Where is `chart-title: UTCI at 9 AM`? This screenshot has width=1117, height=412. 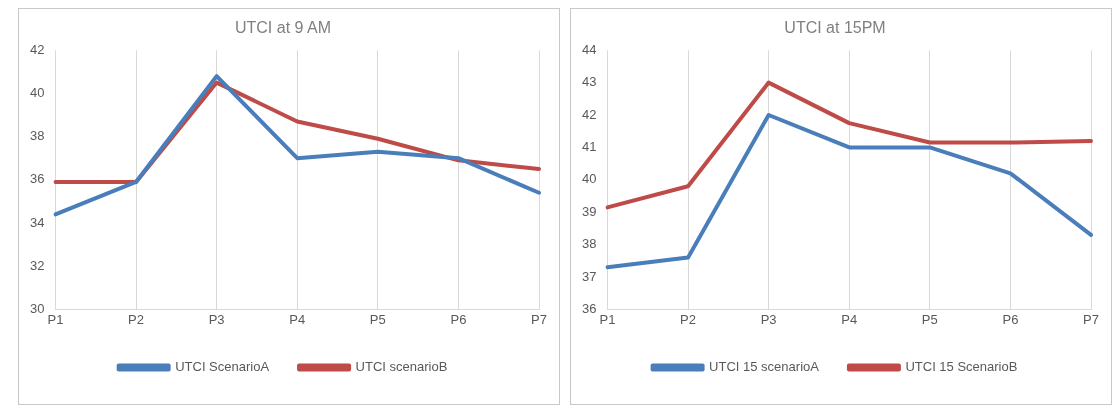
chart-title: UTCI at 9 AM is located at coordinates (283, 28).